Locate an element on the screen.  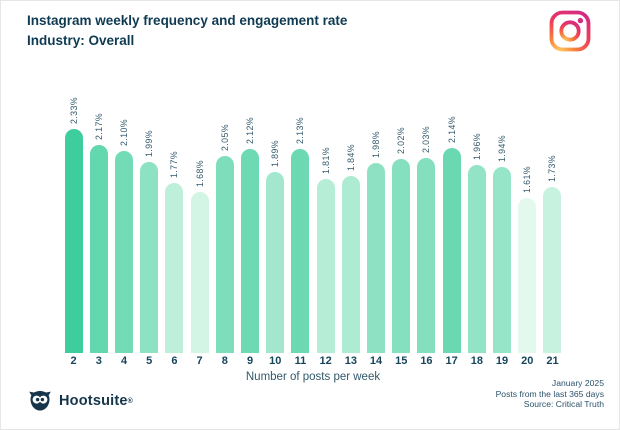
bar-value-label: 2.10% is located at coordinates (124, 132).